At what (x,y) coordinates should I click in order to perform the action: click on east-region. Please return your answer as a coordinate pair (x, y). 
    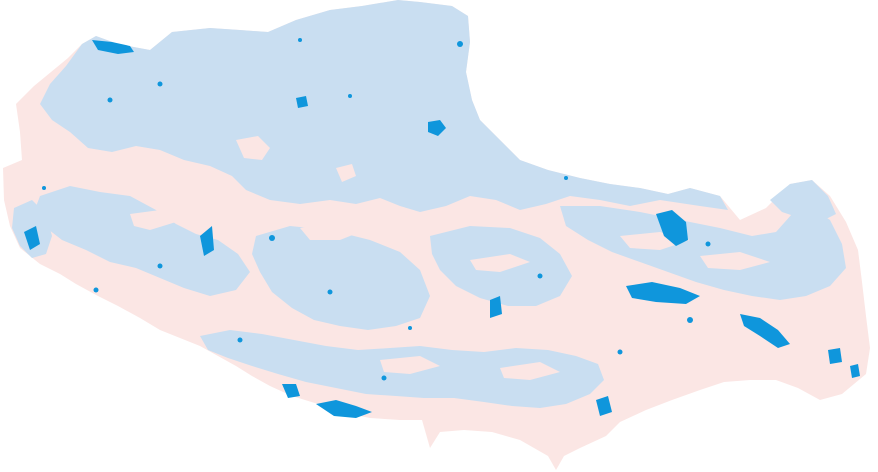
    Looking at the image, I should click on (703, 253).